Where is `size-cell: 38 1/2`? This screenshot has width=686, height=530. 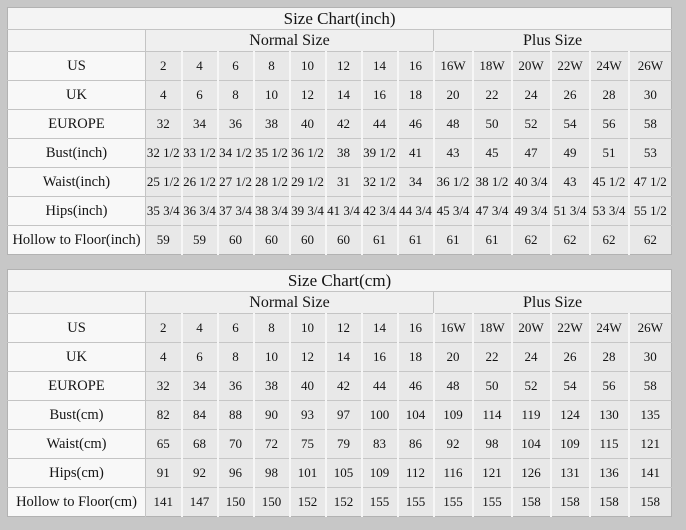 size-cell: 38 1/2 is located at coordinates (491, 182).